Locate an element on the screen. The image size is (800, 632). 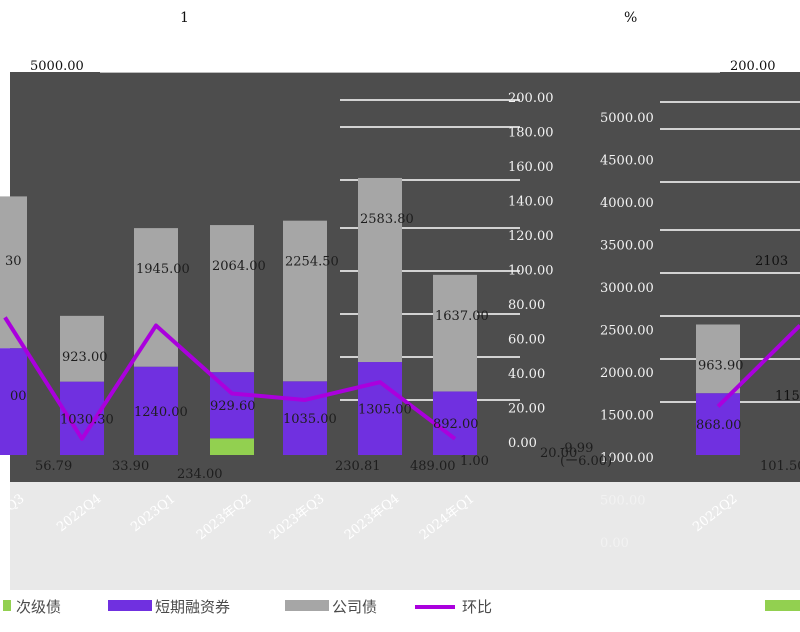
legend: 次级债 短期融资券 公司债 环比 is located at coordinates (401, 607).